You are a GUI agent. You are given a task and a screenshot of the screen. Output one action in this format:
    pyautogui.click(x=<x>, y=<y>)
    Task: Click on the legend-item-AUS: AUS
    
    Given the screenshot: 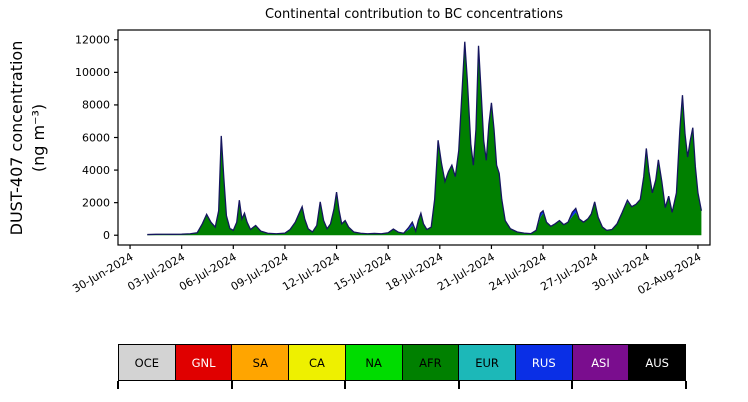 What is the action you would take?
    pyautogui.click(x=657, y=362)
    